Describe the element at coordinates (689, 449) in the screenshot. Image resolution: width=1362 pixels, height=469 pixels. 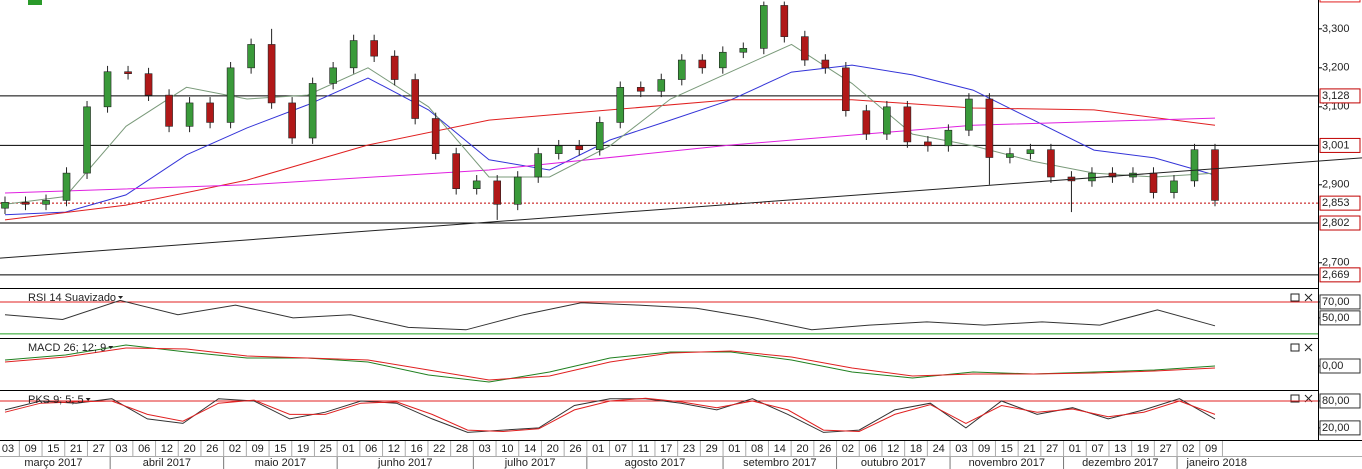
I see `x-tick-label: 23` at that location.